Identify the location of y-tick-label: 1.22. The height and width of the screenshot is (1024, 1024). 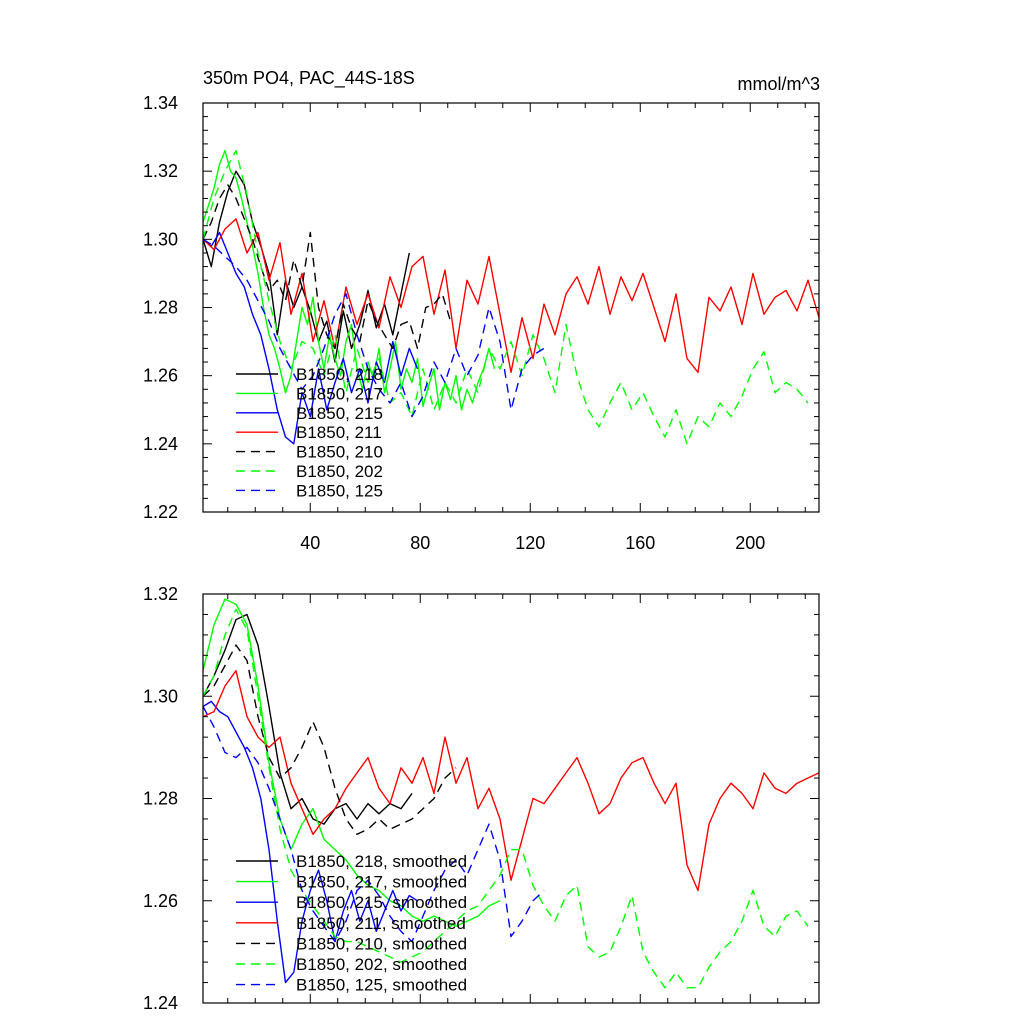
(160, 512).